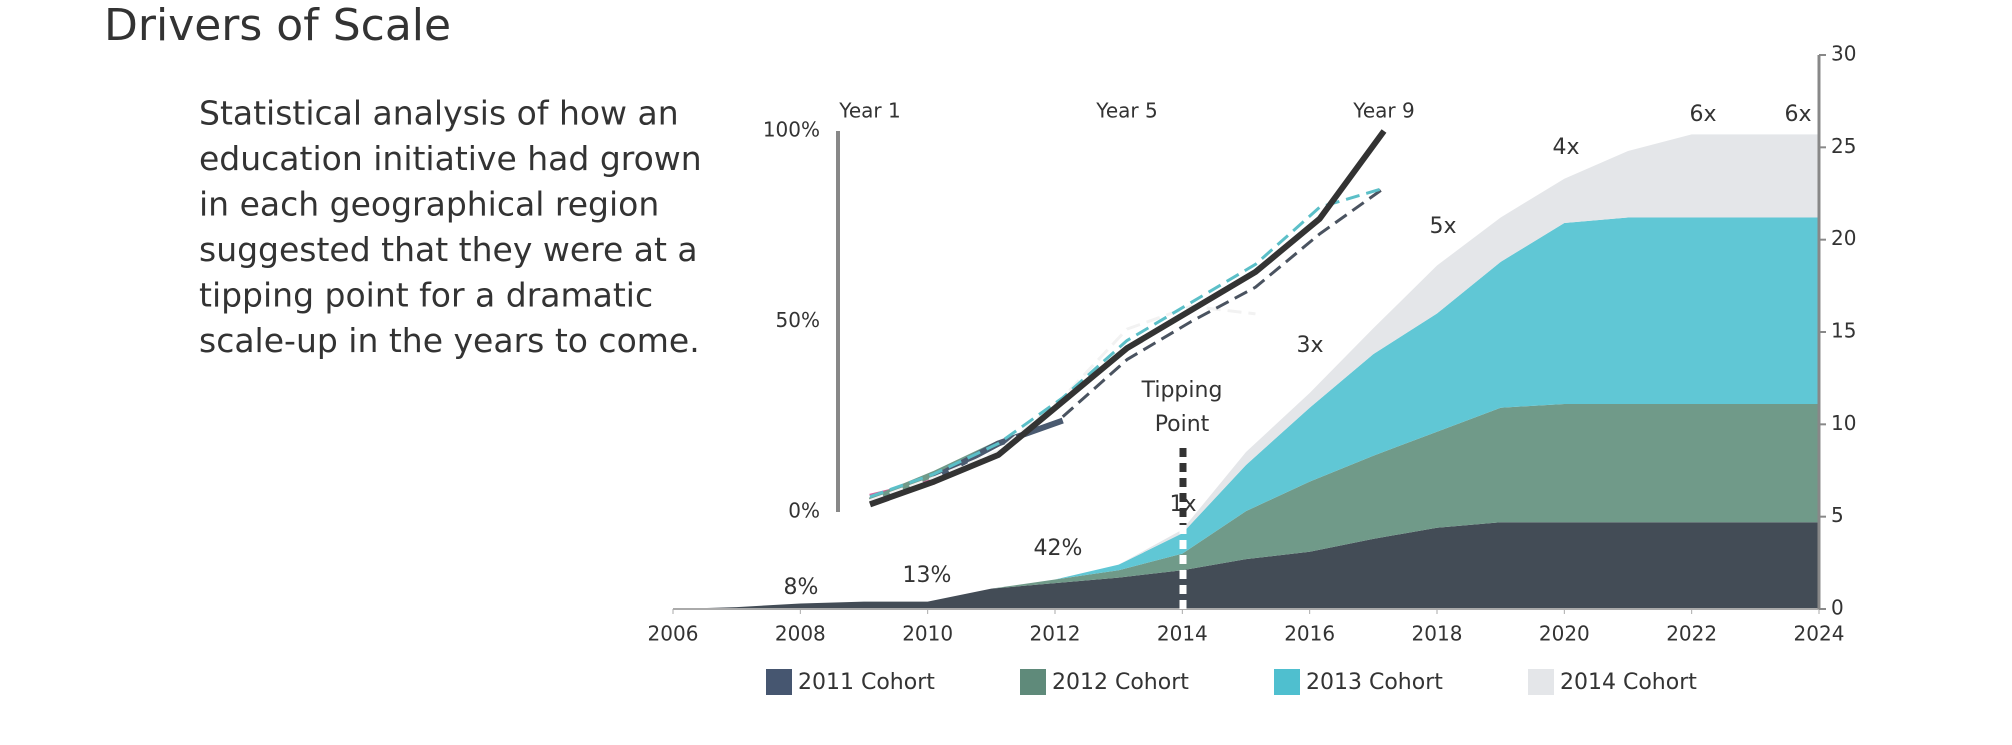 This screenshot has height=745, width=2012. I want to click on x-tick-label: 2022, so click(1691, 634).